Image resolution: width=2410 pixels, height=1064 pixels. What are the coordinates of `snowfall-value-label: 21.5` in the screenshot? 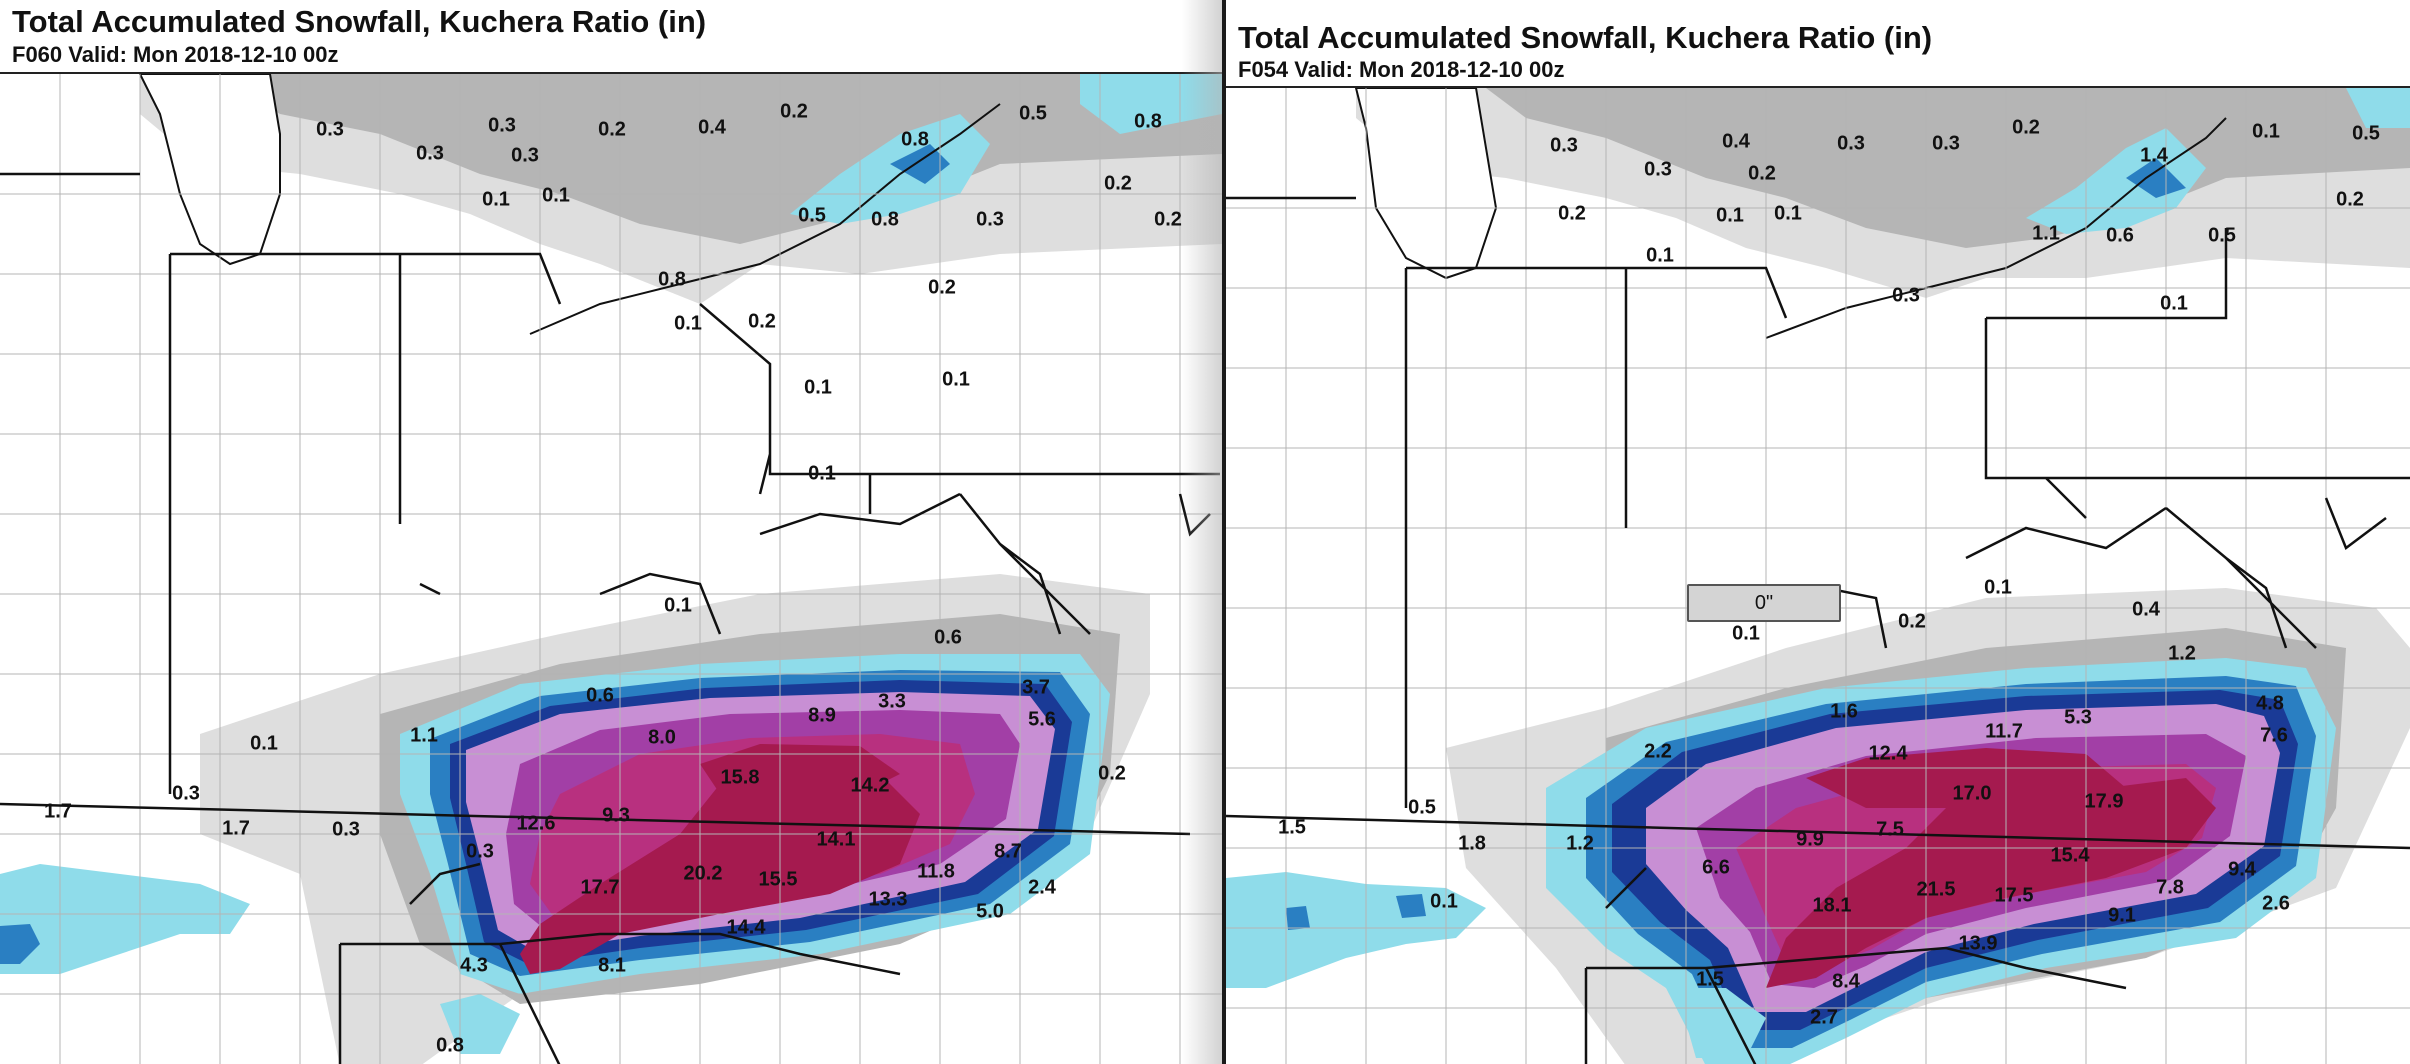 It's located at (1936, 889).